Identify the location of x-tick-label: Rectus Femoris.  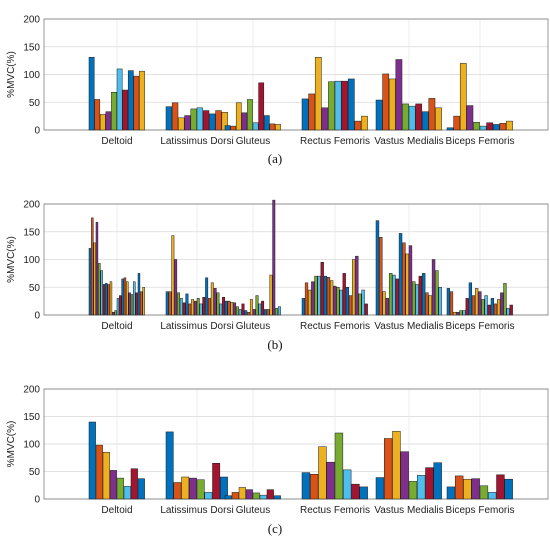
(335, 326).